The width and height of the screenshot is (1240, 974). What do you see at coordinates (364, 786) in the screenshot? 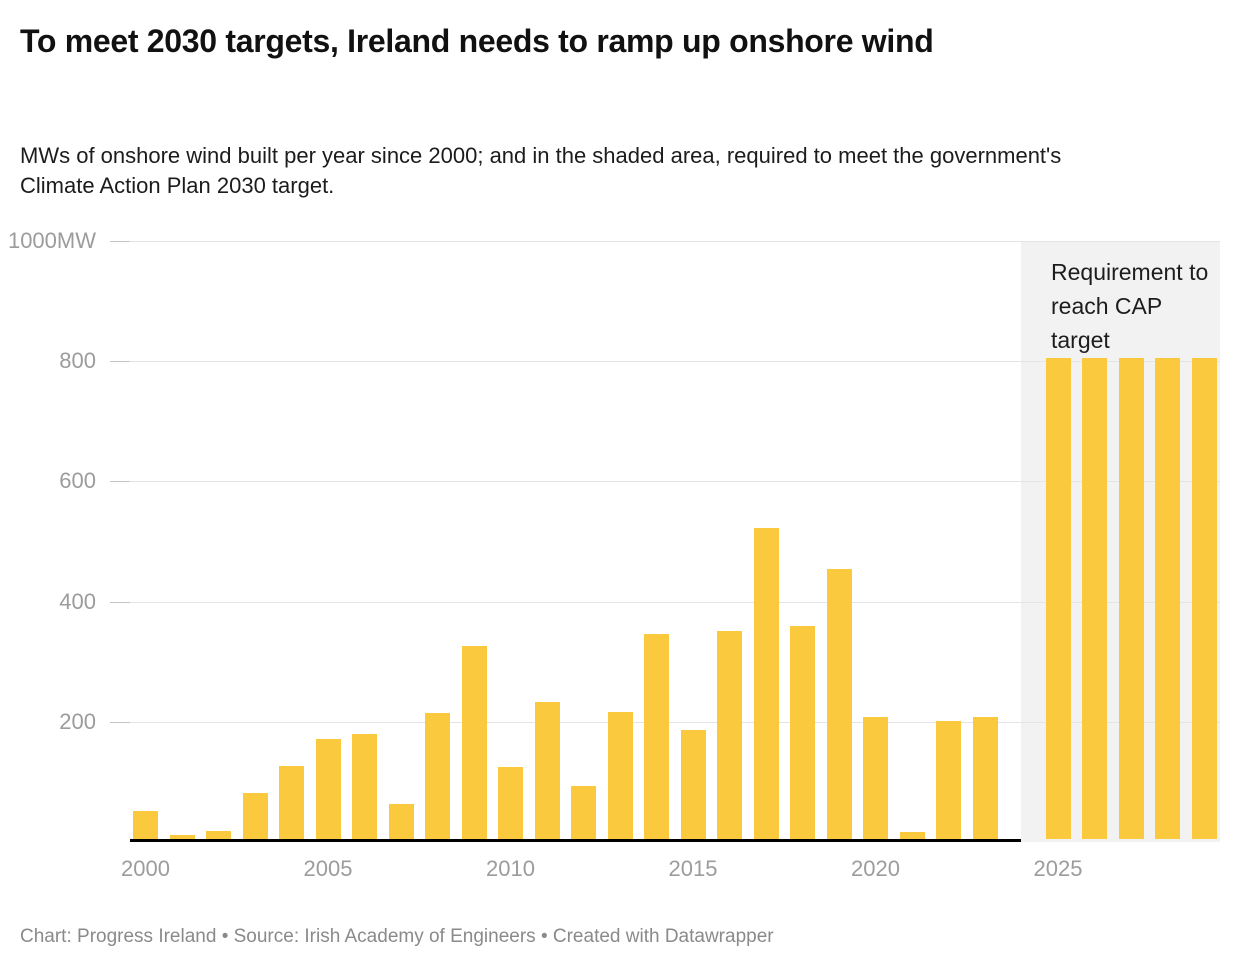
I see `bar-2006` at bounding box center [364, 786].